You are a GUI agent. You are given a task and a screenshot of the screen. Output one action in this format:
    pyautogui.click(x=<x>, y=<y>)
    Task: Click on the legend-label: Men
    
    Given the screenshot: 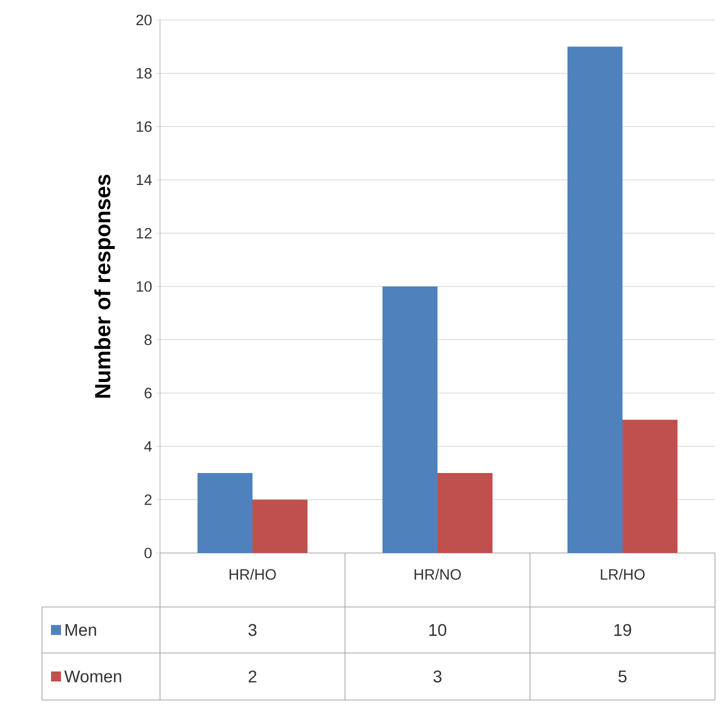 What is the action you would take?
    pyautogui.click(x=81, y=630)
    